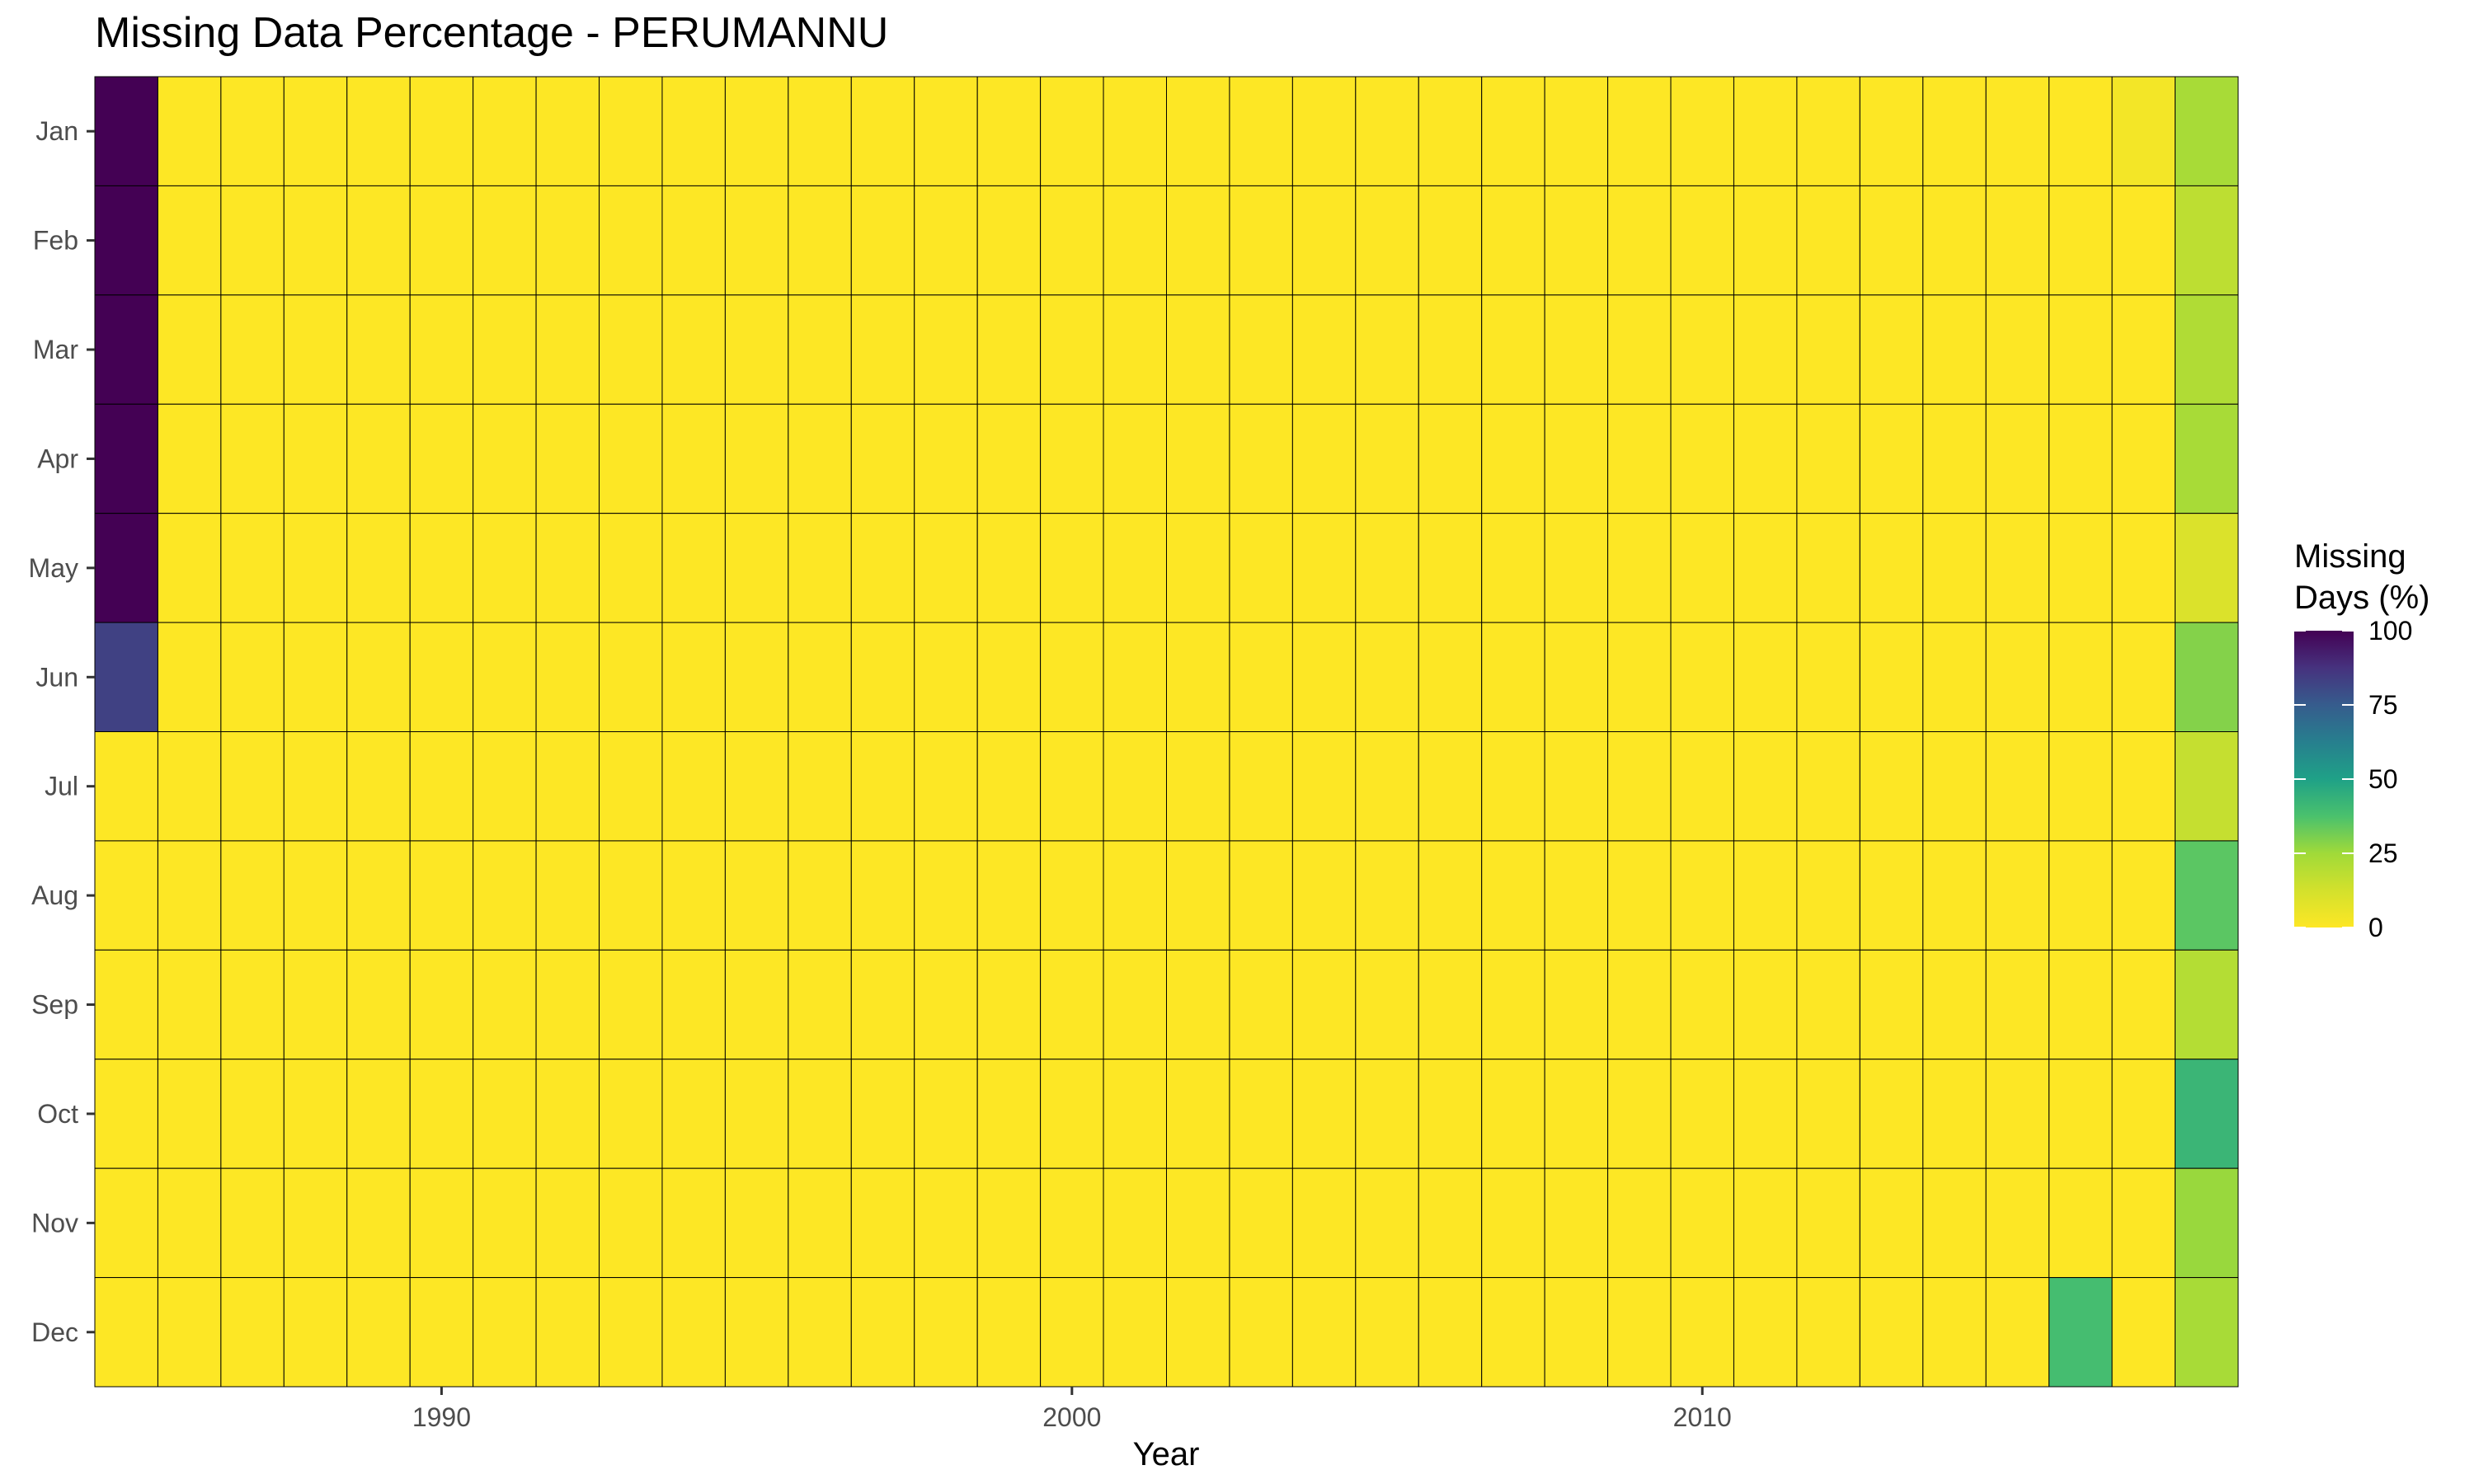 This screenshot has height=1484, width=2474. I want to click on heatmap-cell-2004-feb, so click(1324, 240).